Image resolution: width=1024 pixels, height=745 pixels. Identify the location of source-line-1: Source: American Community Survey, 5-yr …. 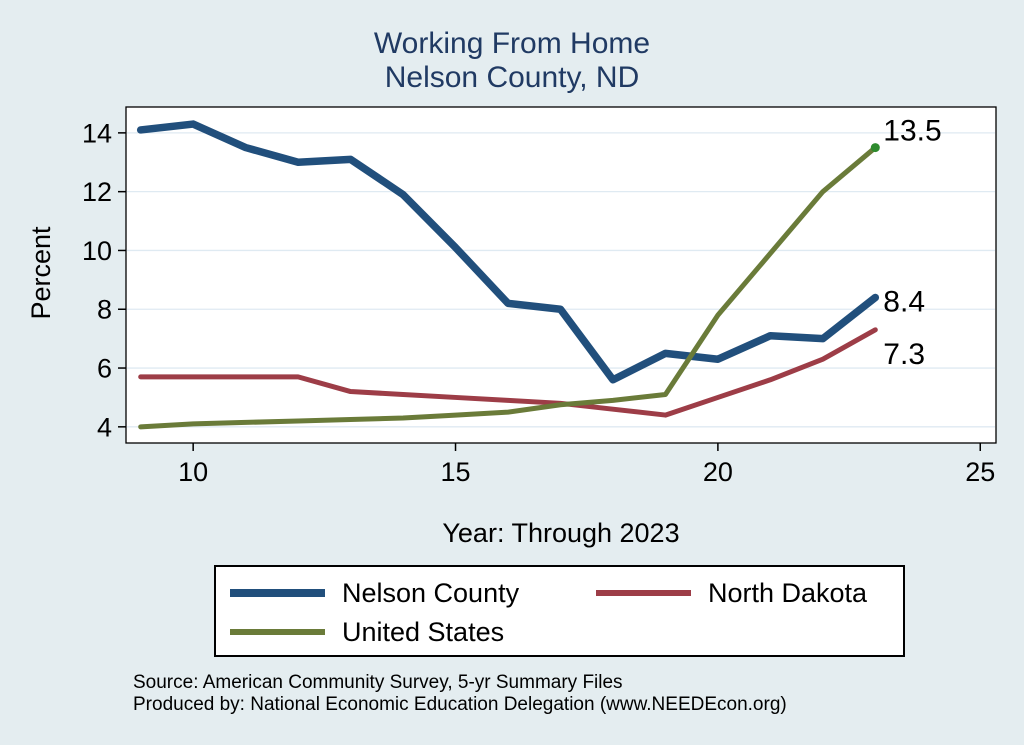
(378, 682).